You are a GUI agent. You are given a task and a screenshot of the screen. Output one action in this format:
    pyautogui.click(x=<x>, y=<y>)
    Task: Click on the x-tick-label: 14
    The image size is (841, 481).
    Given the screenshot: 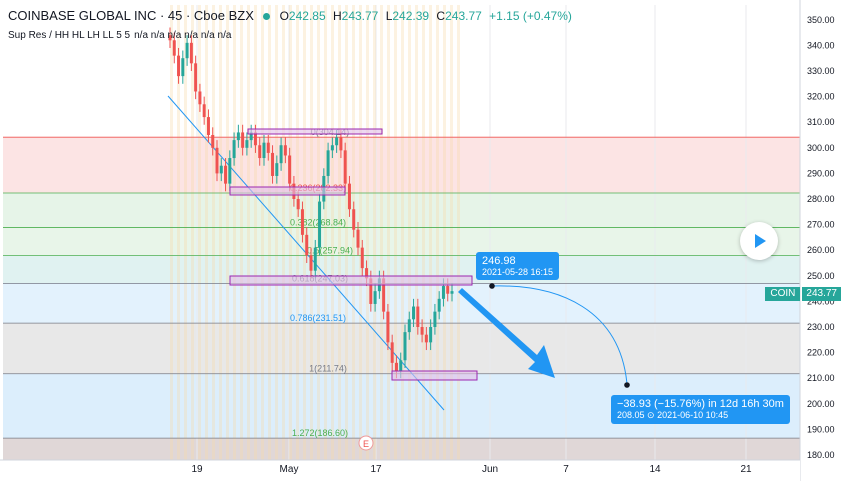 What is the action you would take?
    pyautogui.click(x=655, y=469)
    